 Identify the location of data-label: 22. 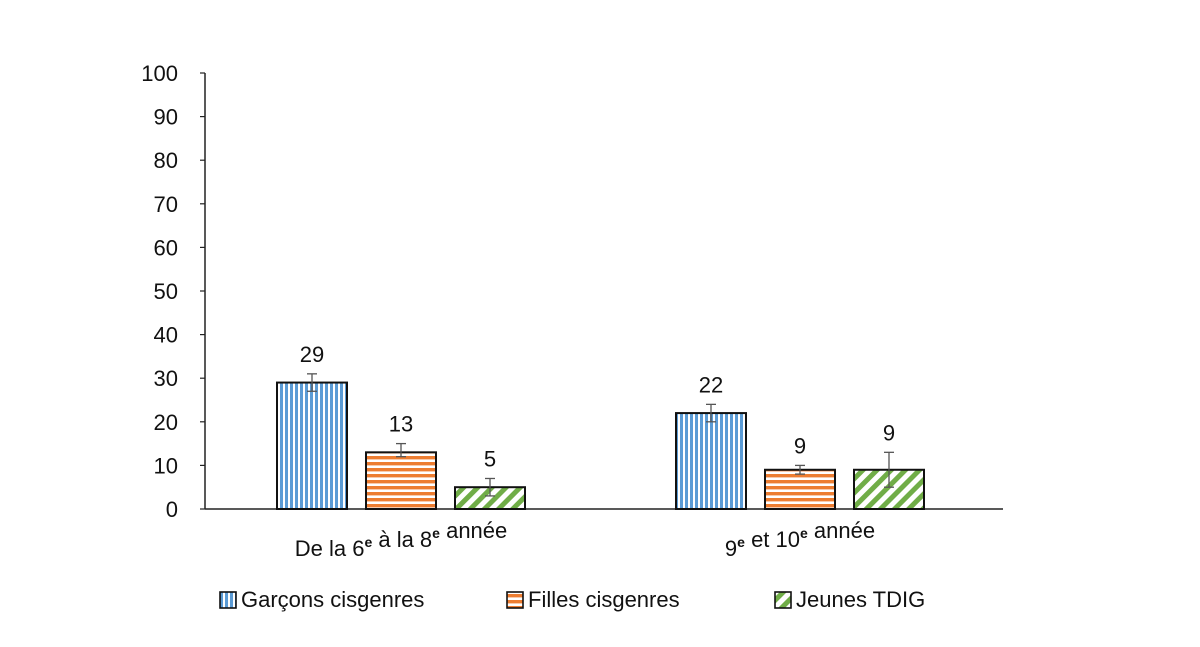
(711, 384).